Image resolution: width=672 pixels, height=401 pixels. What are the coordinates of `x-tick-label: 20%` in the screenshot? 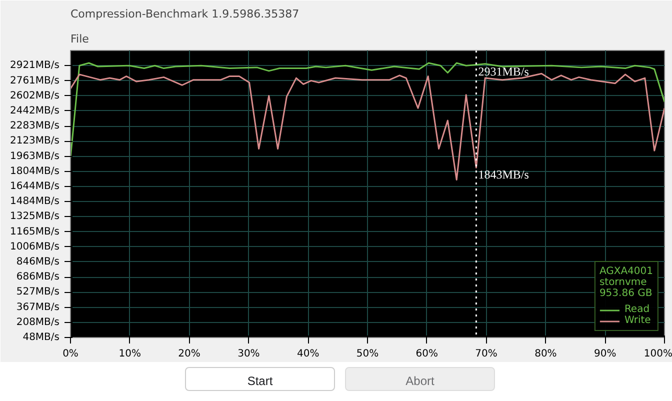 It's located at (189, 354).